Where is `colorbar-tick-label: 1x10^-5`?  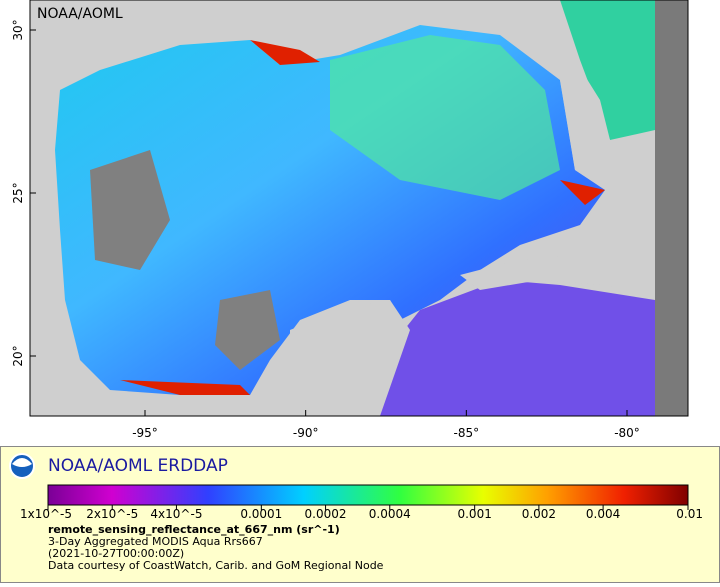
colorbar-tick-label: 1x10^-5 is located at coordinates (46, 514).